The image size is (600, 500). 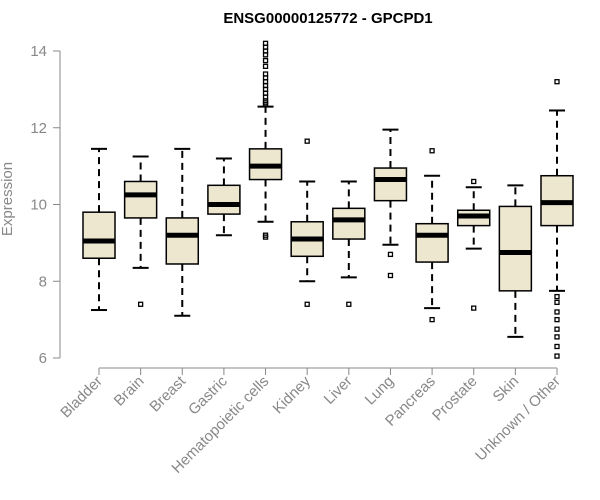 What do you see at coordinates (38, 128) in the screenshot?
I see `y-tick-label: 12` at bounding box center [38, 128].